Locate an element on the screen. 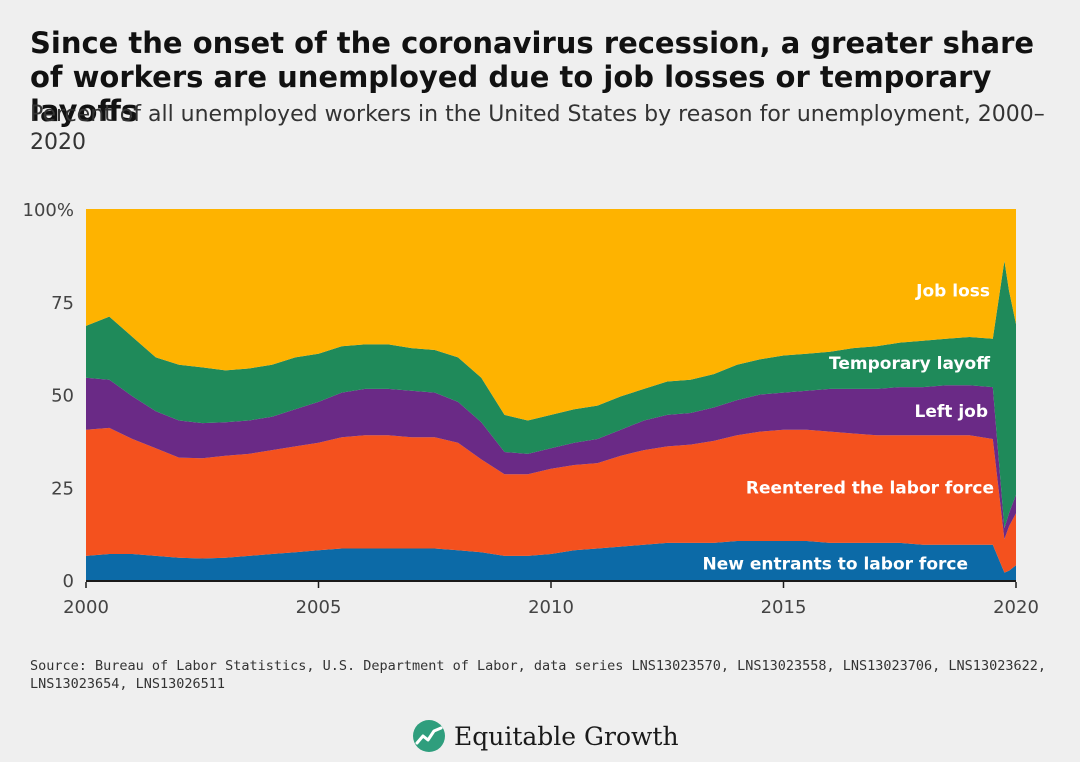 This screenshot has width=1080, height=762. brand-logo: Equitable Growth is located at coordinates (545, 736).